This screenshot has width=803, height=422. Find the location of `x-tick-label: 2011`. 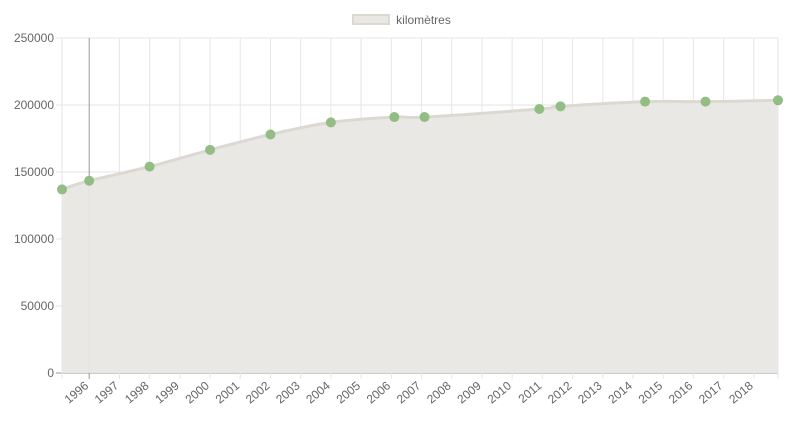

x-tick-label: 2011 is located at coordinates (530, 392).